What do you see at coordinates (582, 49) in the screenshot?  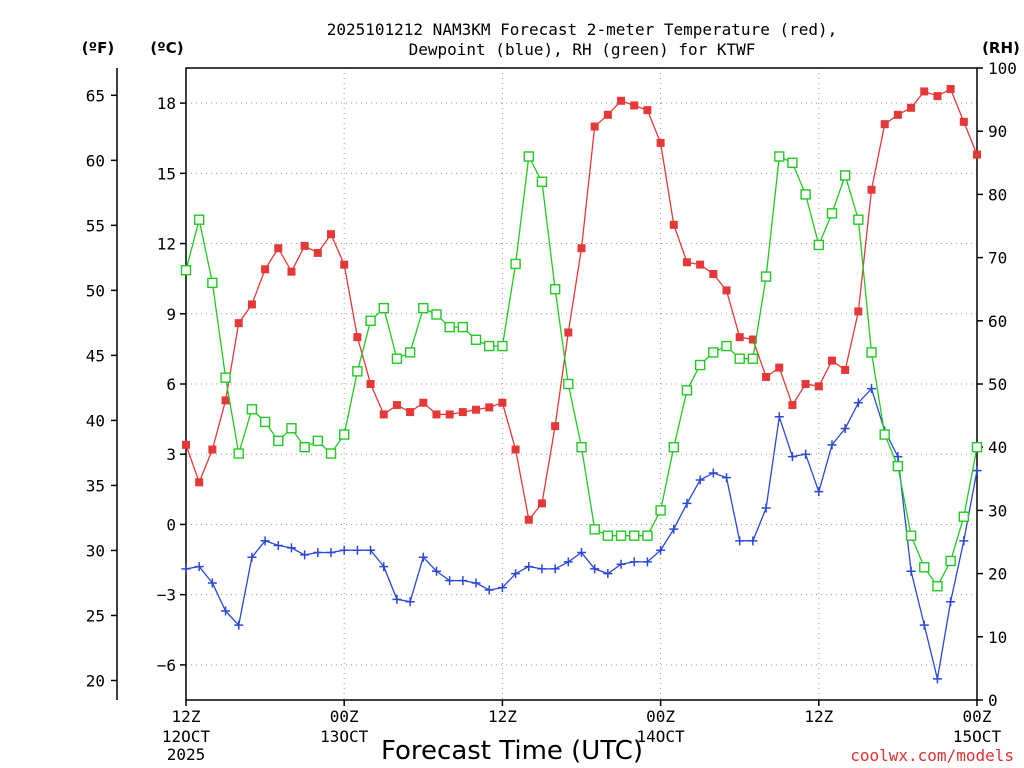 I see `chart-title-line2: Dewpoint (blue), RH (green) for KTWF` at bounding box center [582, 49].